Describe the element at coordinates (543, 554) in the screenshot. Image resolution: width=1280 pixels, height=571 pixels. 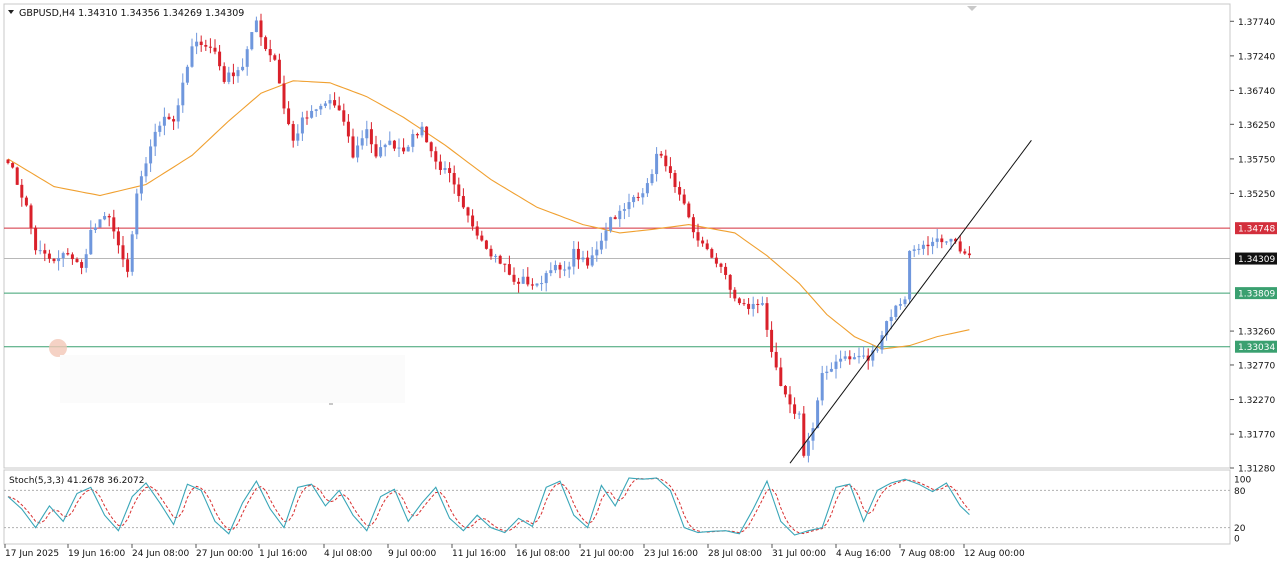
I see `time-tick-label: 16 Jul 08:00` at that location.